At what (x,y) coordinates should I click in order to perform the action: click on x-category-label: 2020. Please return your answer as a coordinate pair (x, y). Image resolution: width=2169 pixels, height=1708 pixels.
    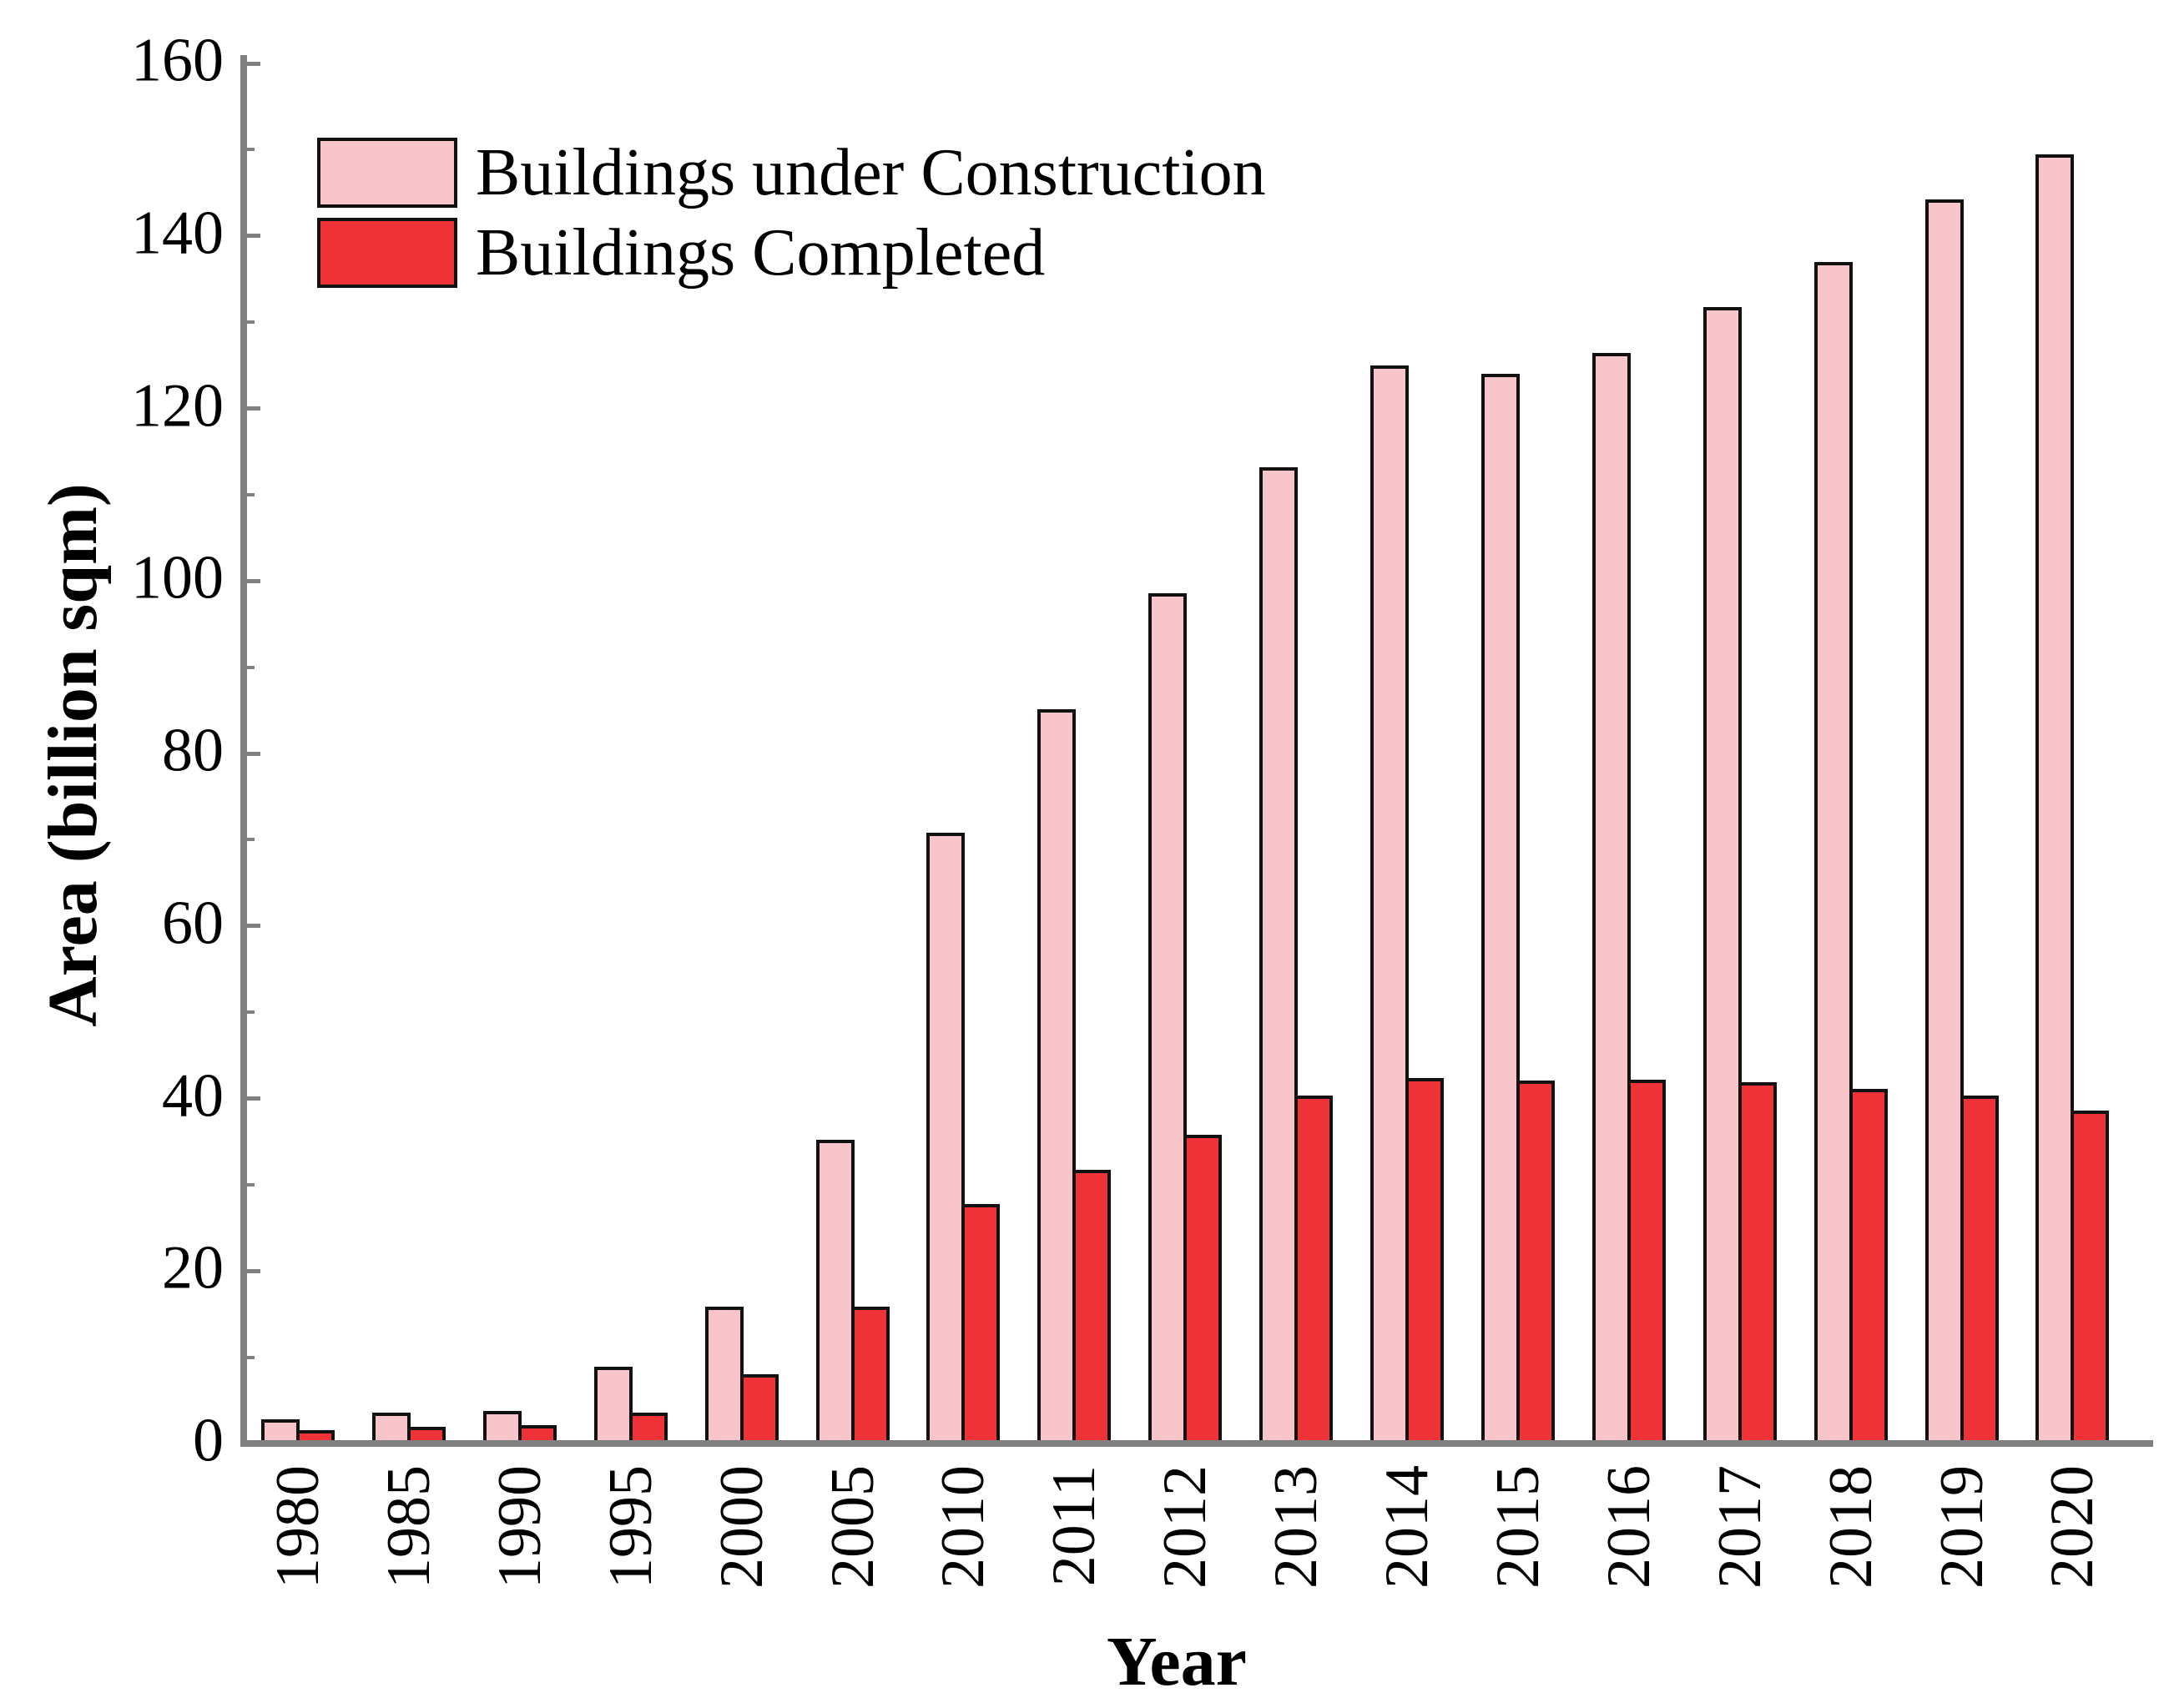
    Looking at the image, I should click on (2072, 1527).